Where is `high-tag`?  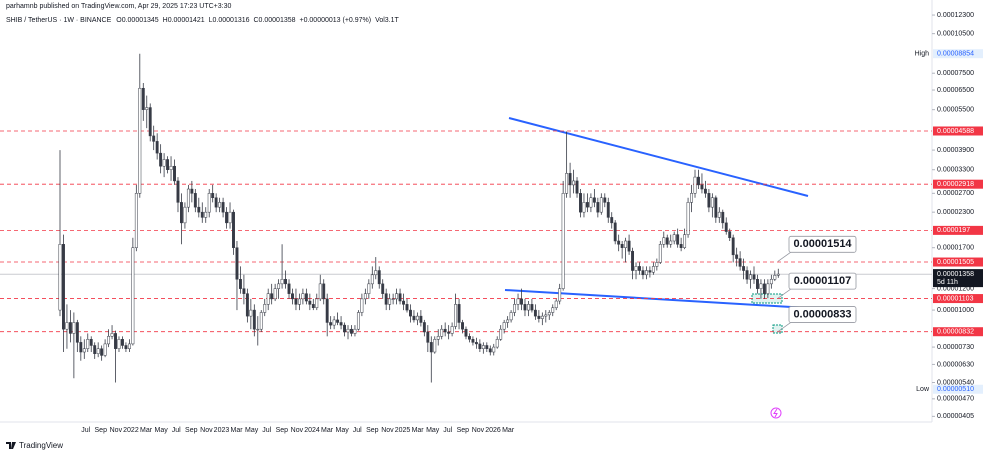
high-tag is located at coordinates (958, 54).